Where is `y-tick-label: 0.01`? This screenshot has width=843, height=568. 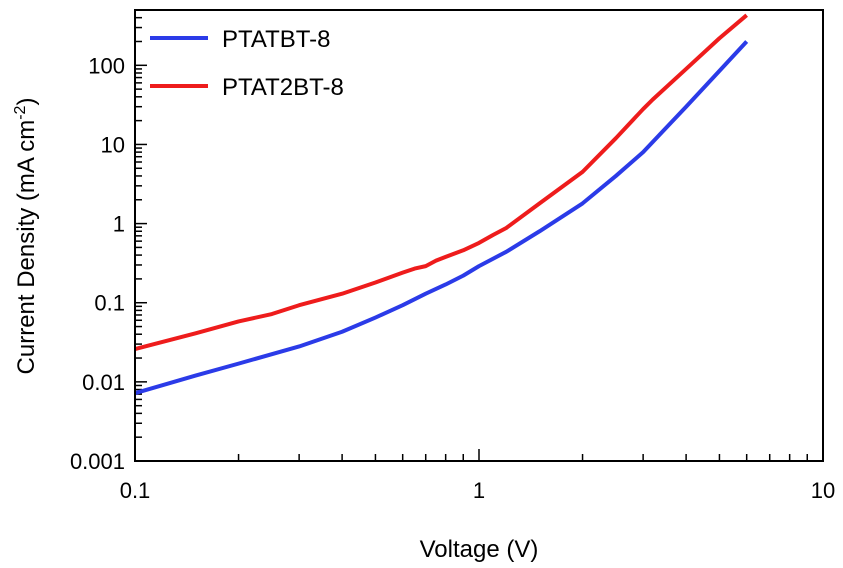 y-tick-label: 0.01 is located at coordinates (103, 382).